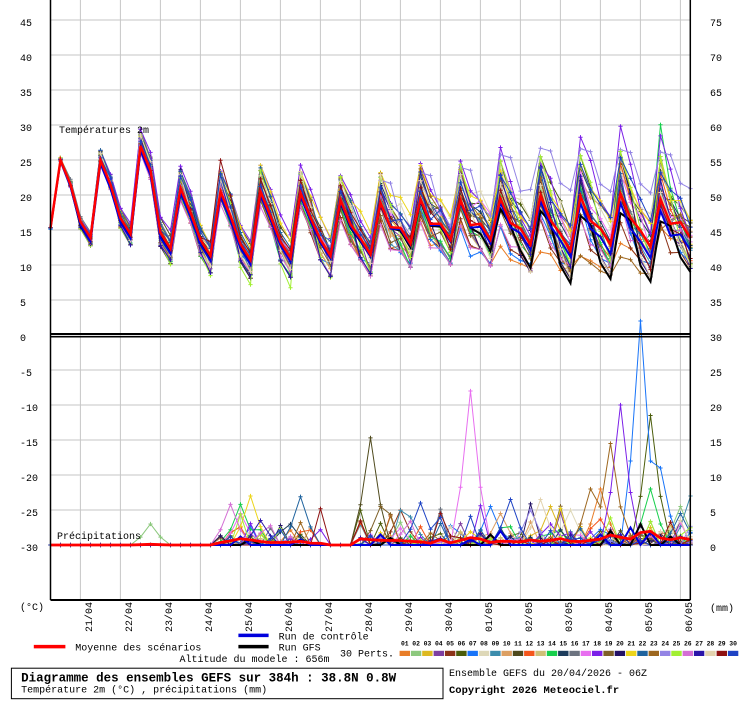 This screenshot has height=705, width=740. Describe the element at coordinates (90, 617) in the screenshot. I see `svg-text: 21/04` at that location.